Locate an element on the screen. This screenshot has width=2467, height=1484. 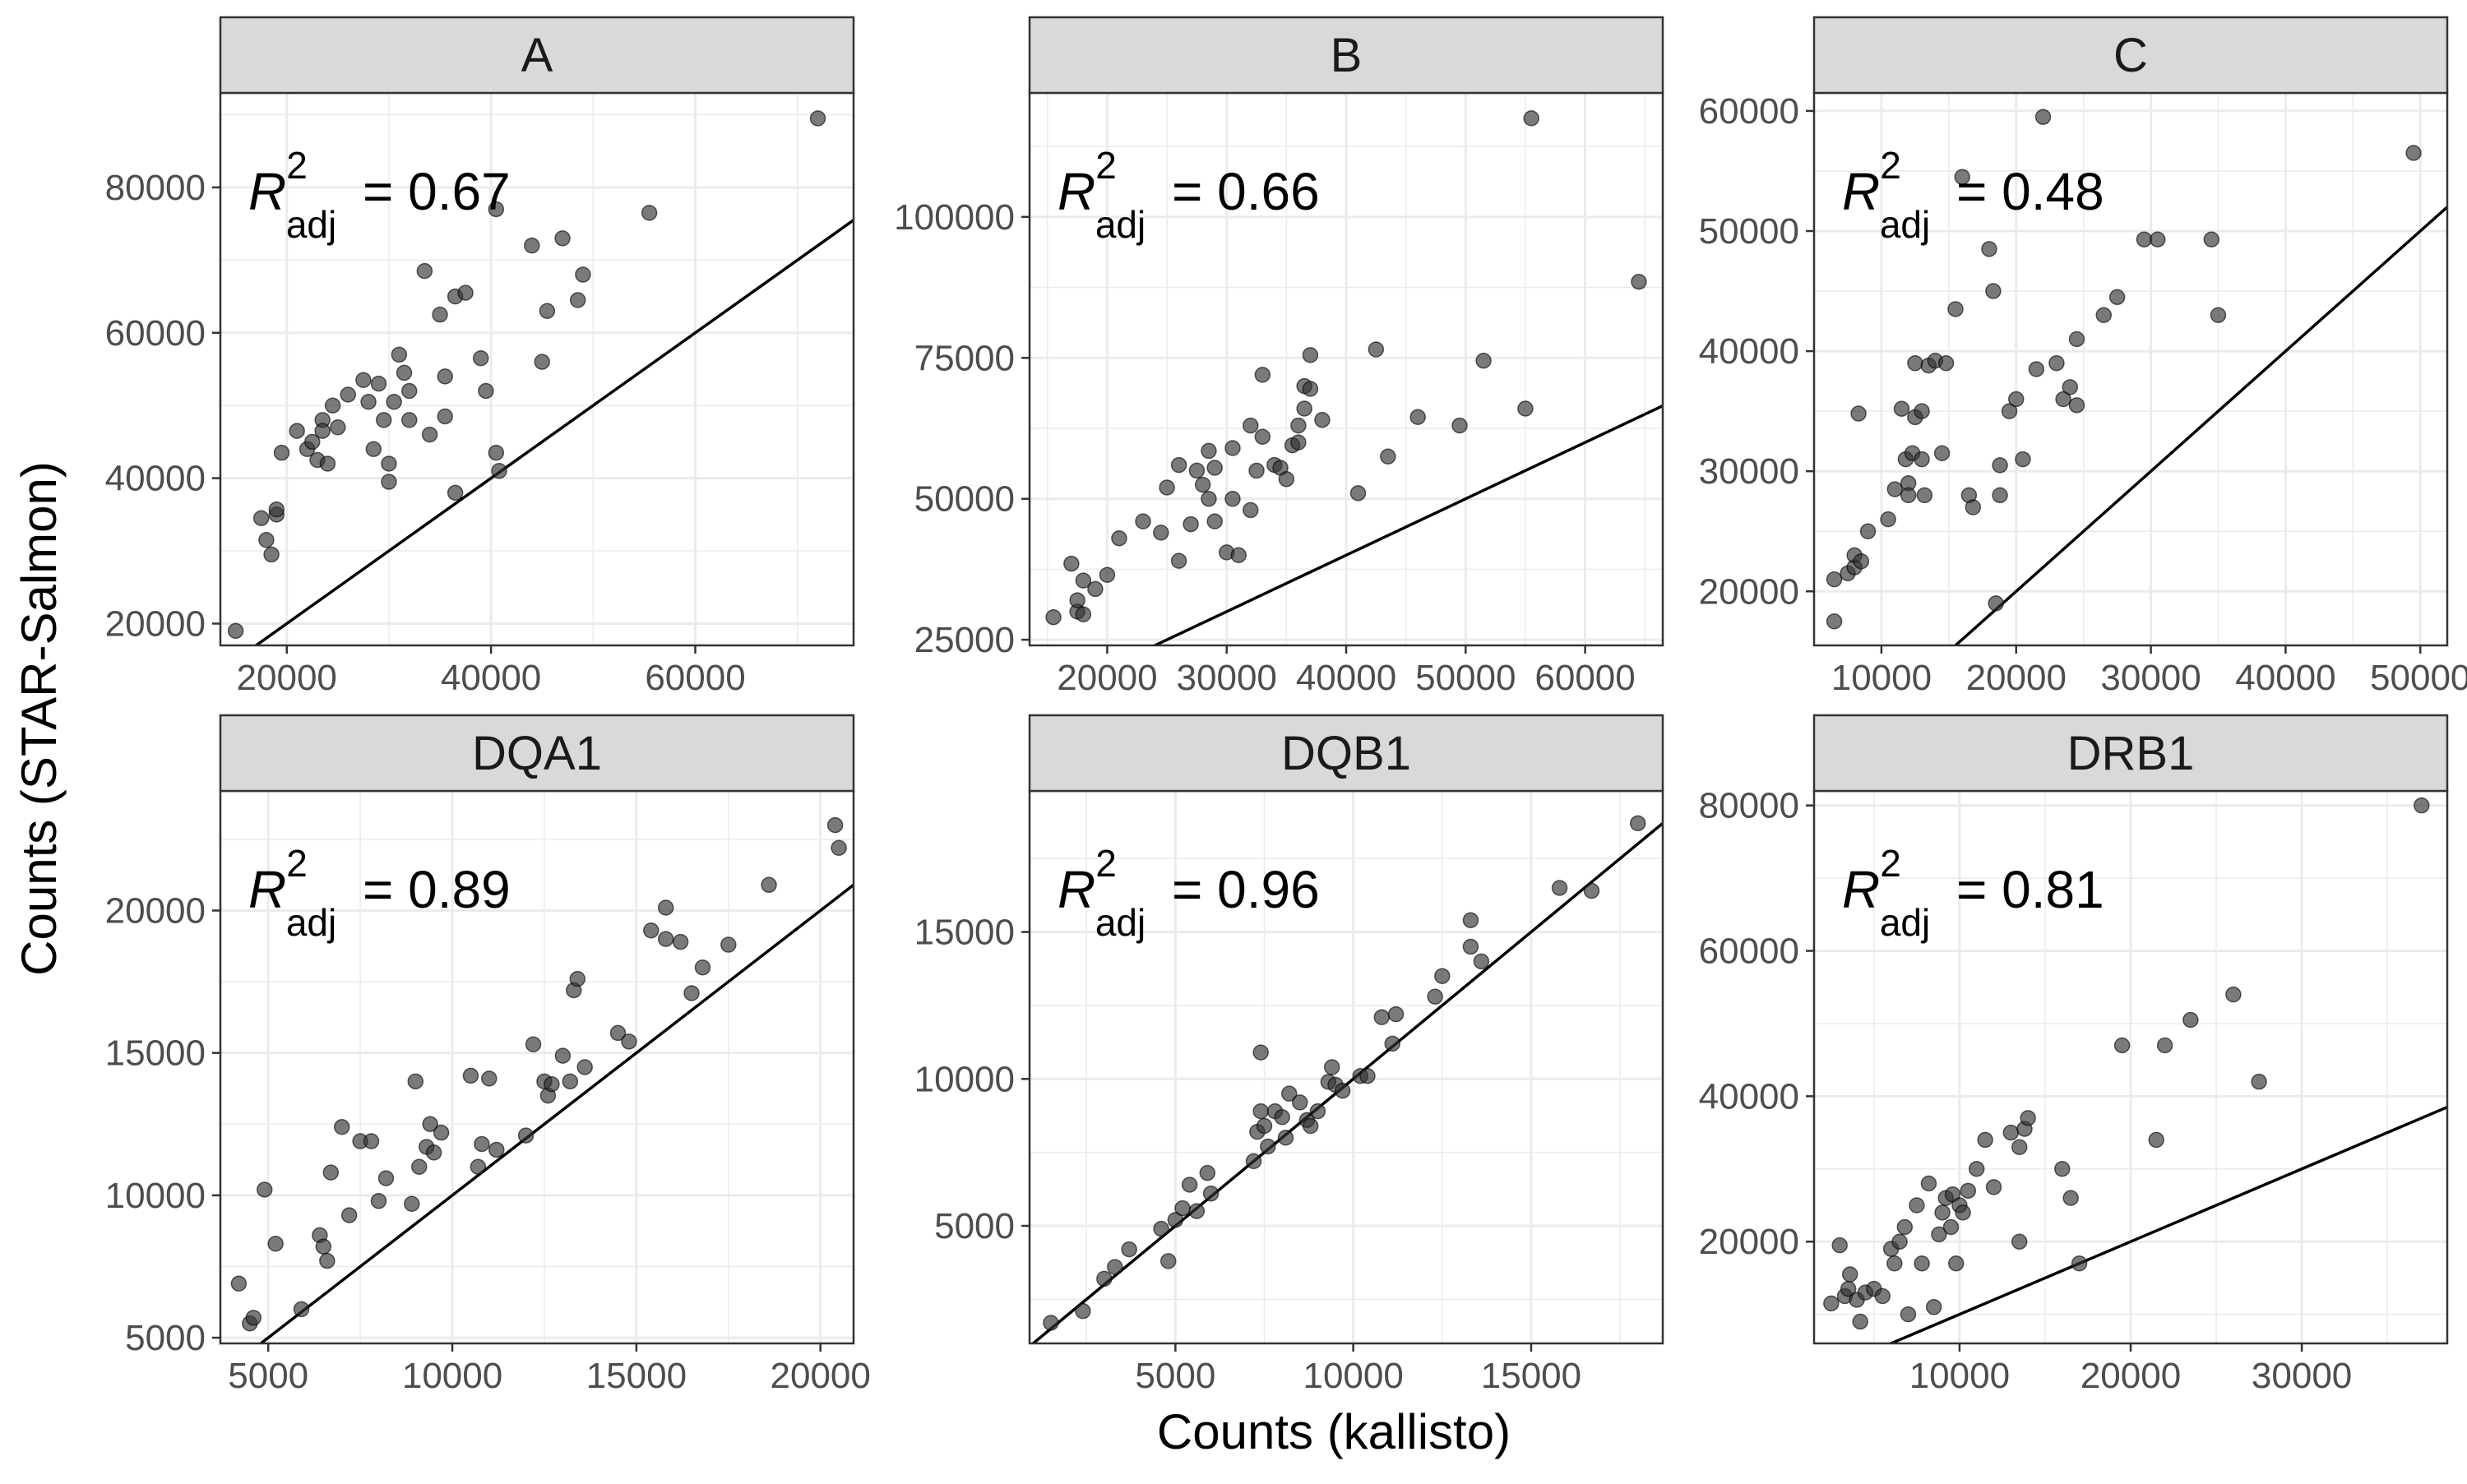
y-tick-label: 50000 is located at coordinates (1749, 232).